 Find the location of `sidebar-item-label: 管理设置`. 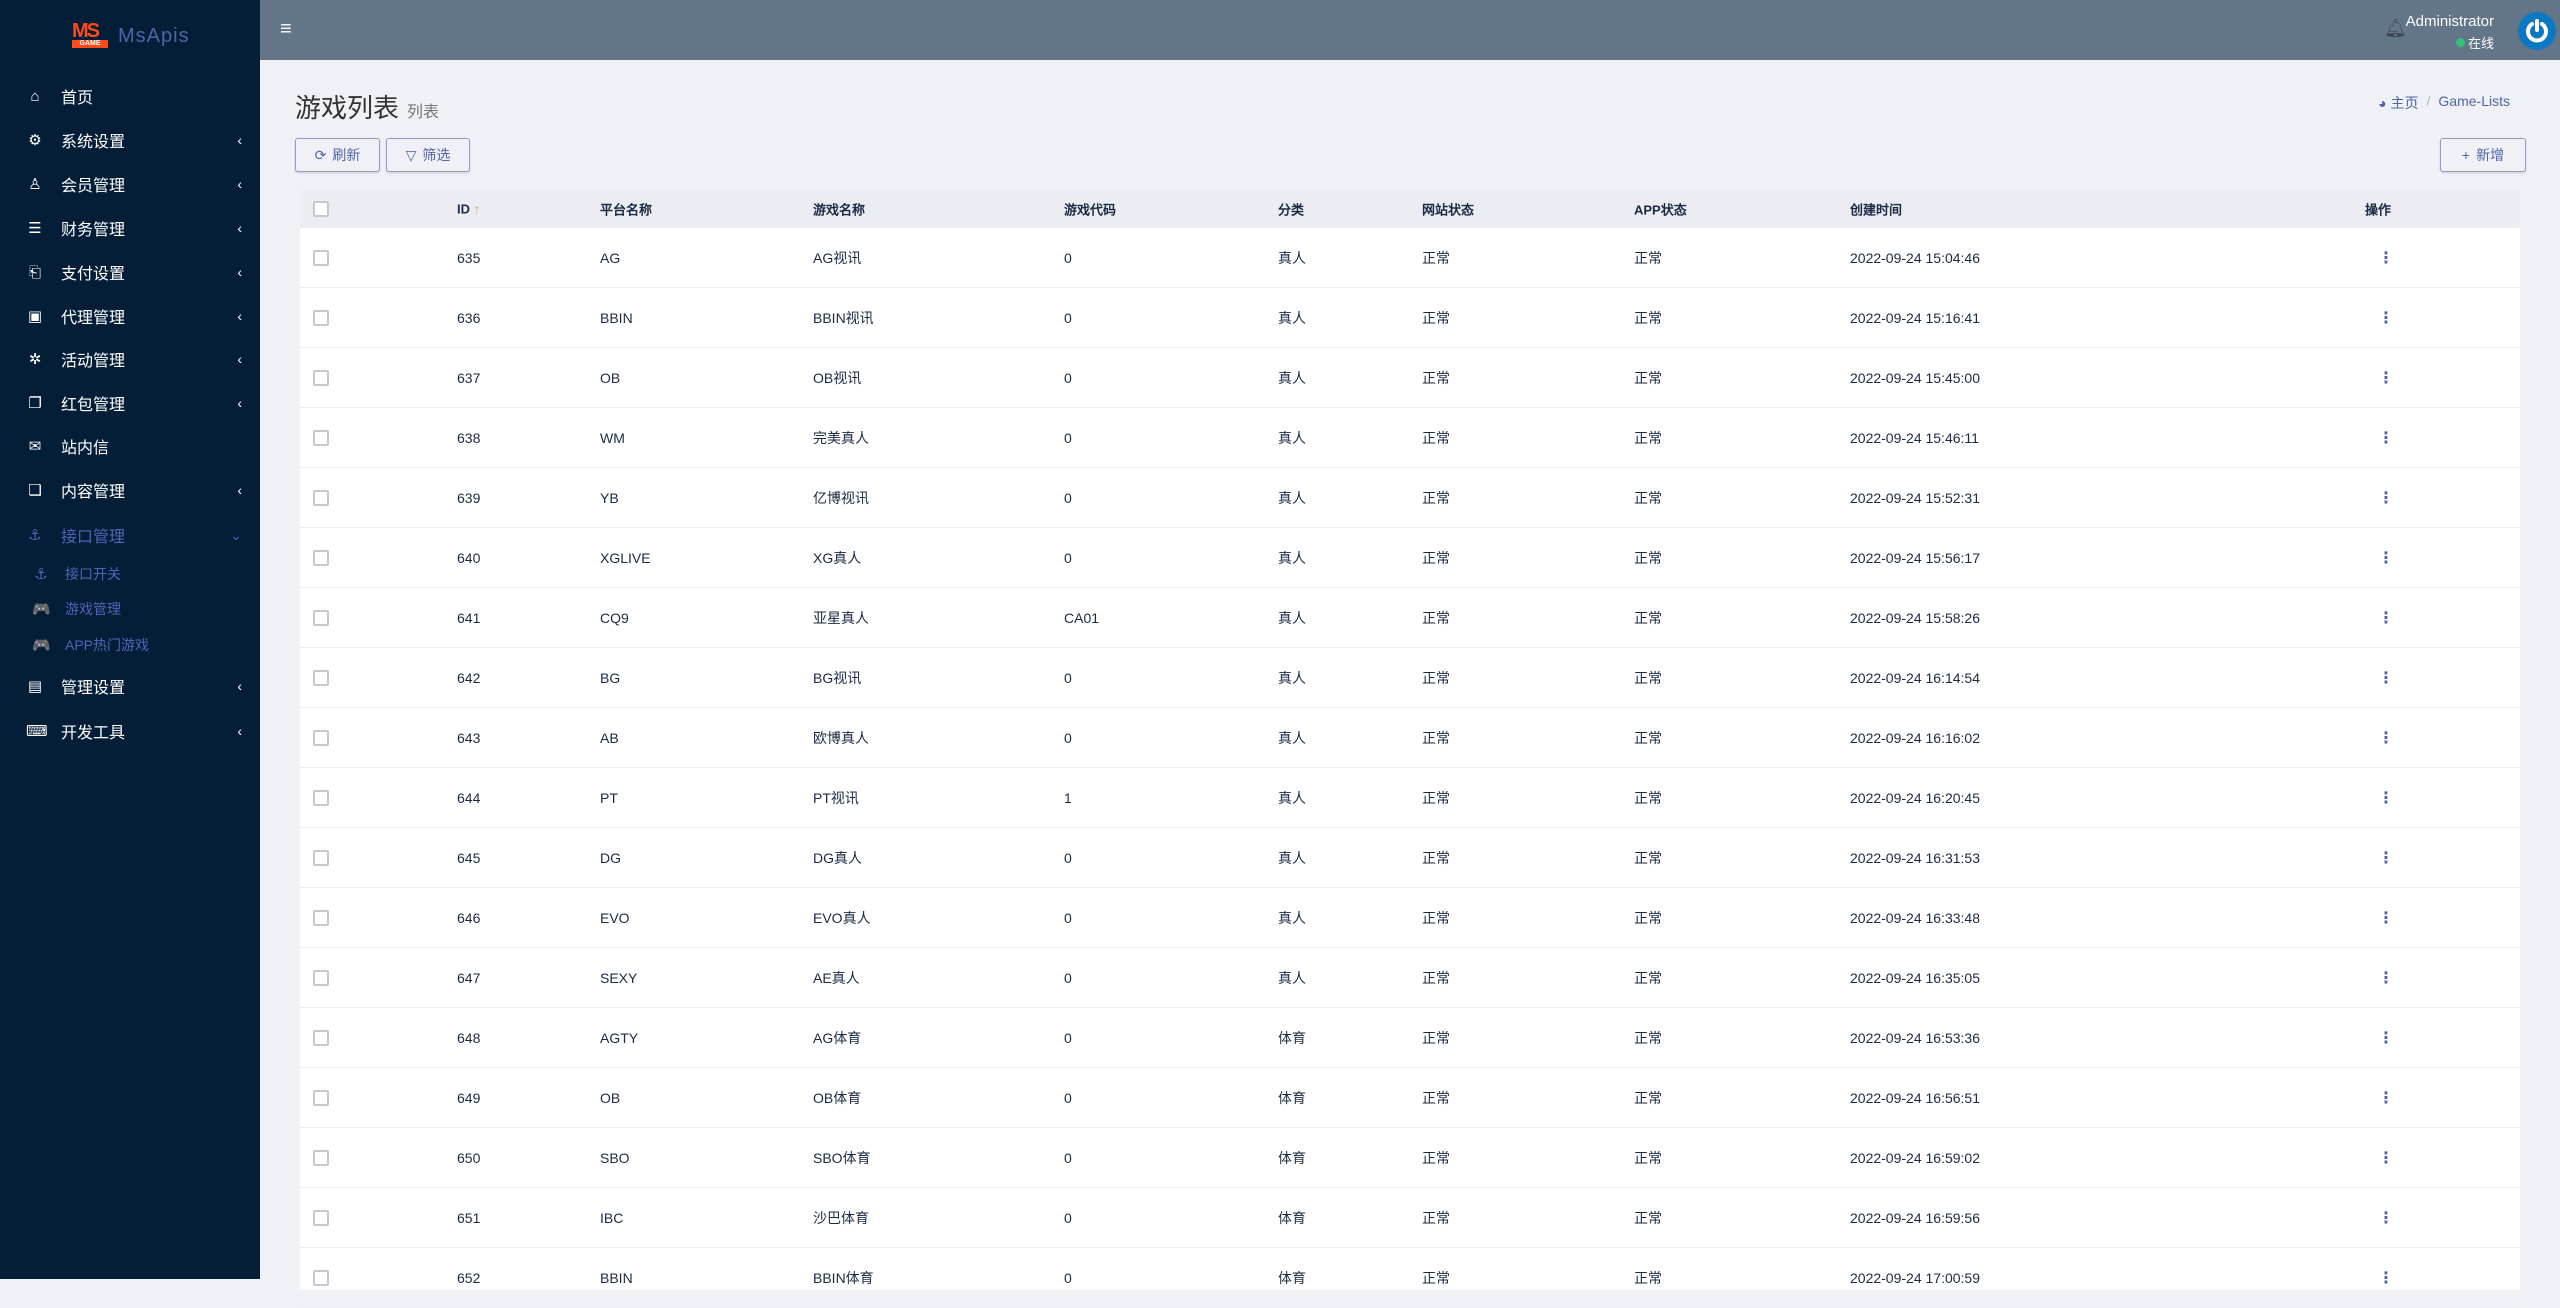

sidebar-item-label: 管理设置 is located at coordinates (93, 688).